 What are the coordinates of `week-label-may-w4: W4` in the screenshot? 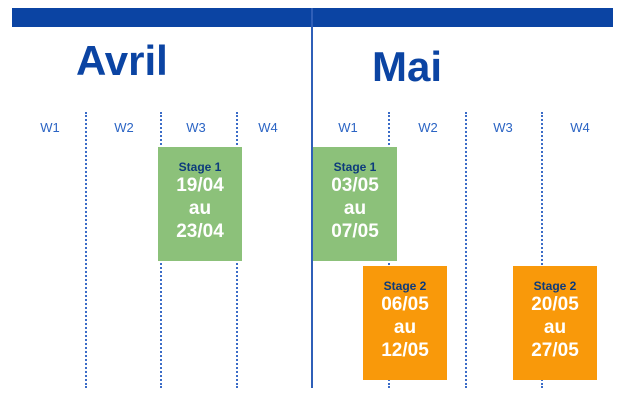 It's located at (580, 127).